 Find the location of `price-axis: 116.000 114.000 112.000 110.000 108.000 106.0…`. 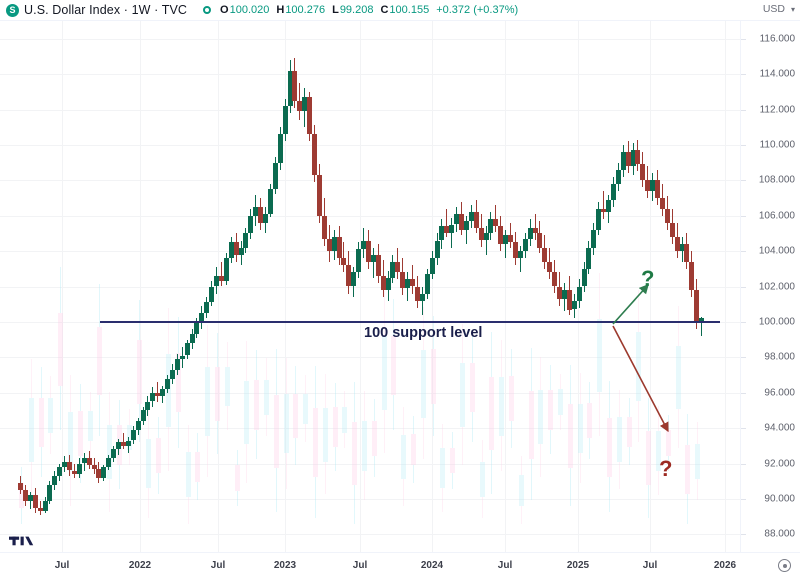

price-axis: 116.000 114.000 112.000 110.000 108.000 106.0… is located at coordinates (770, 286).